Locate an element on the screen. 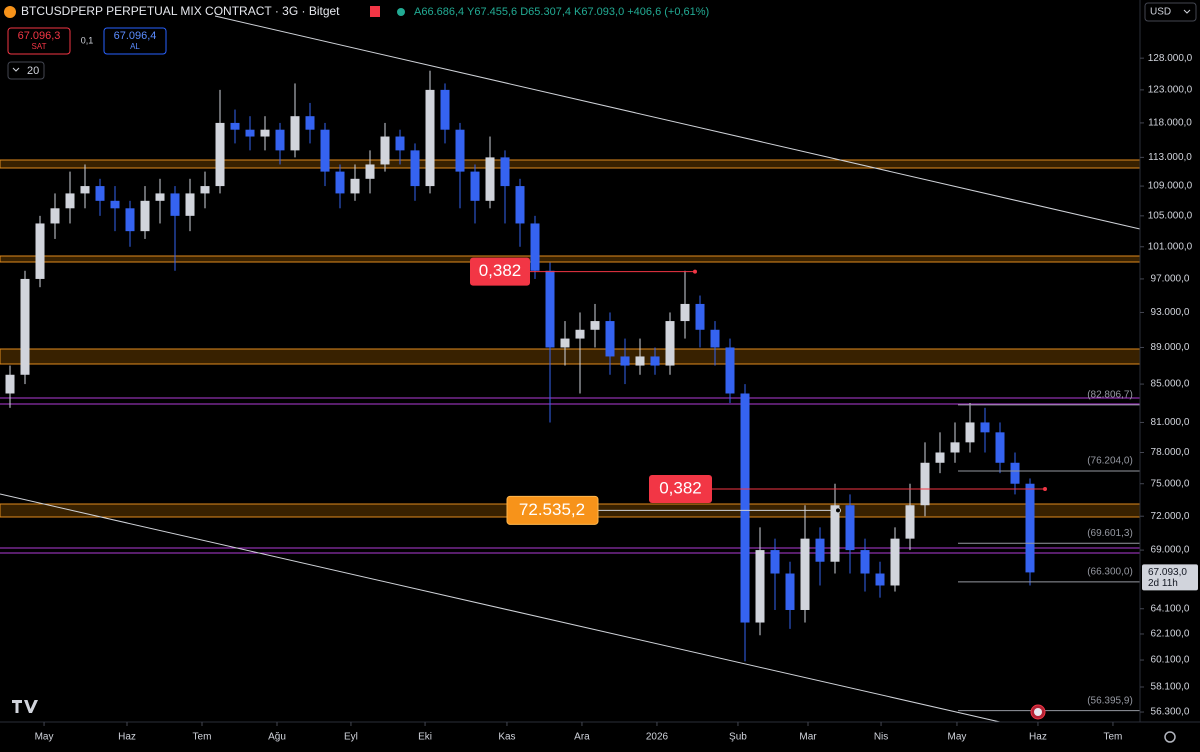 The image size is (1200, 752). indicator-toggle is located at coordinates (26, 70).